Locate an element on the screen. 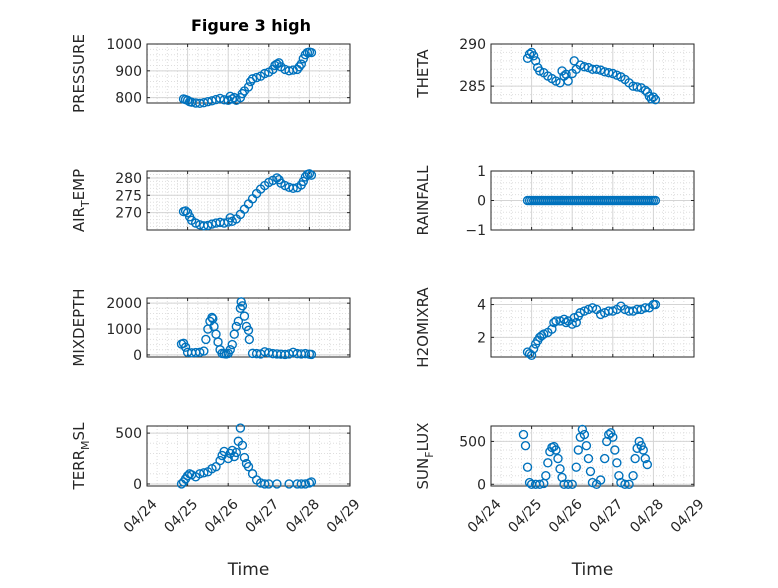  y-axis-label: RAINFALL is located at coordinates (423, 200).